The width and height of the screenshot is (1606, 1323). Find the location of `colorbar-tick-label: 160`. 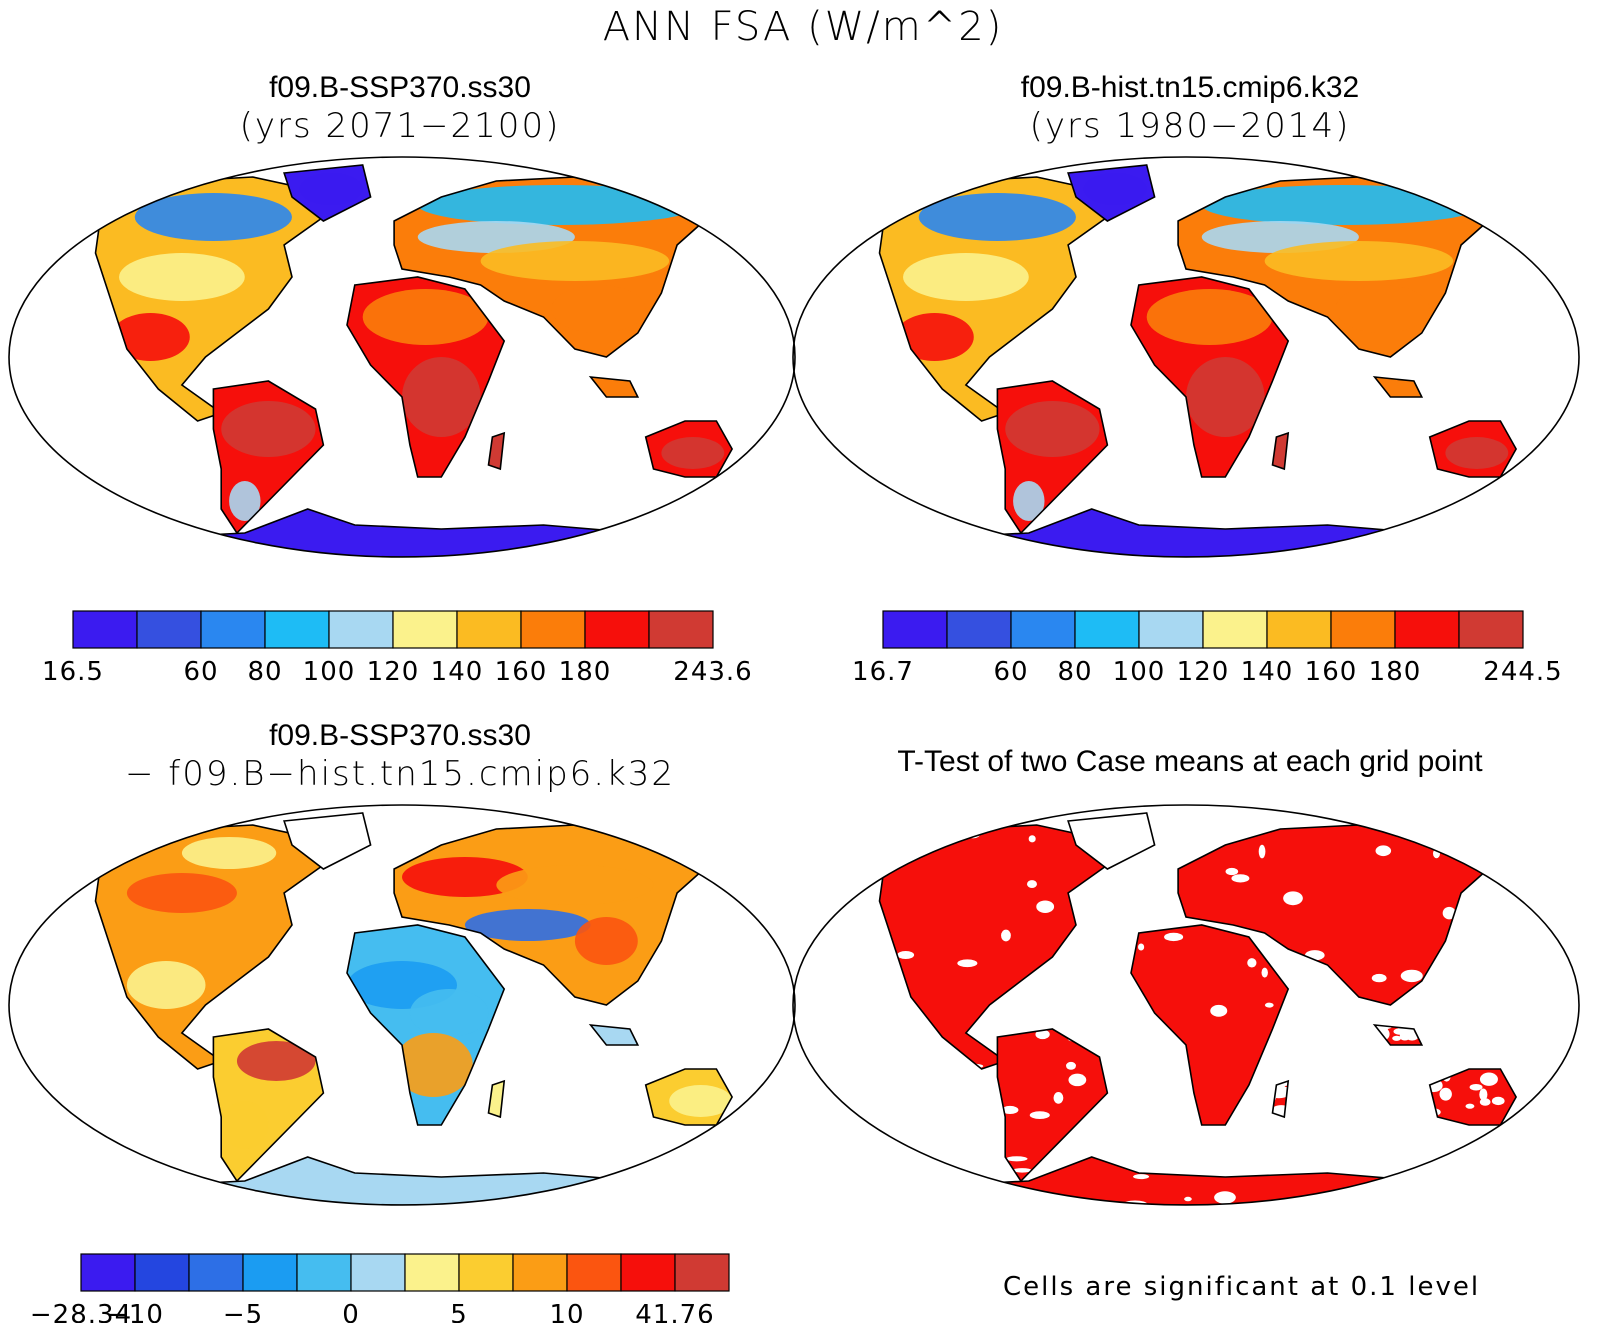

colorbar-tick-label: 160 is located at coordinates (521, 672).